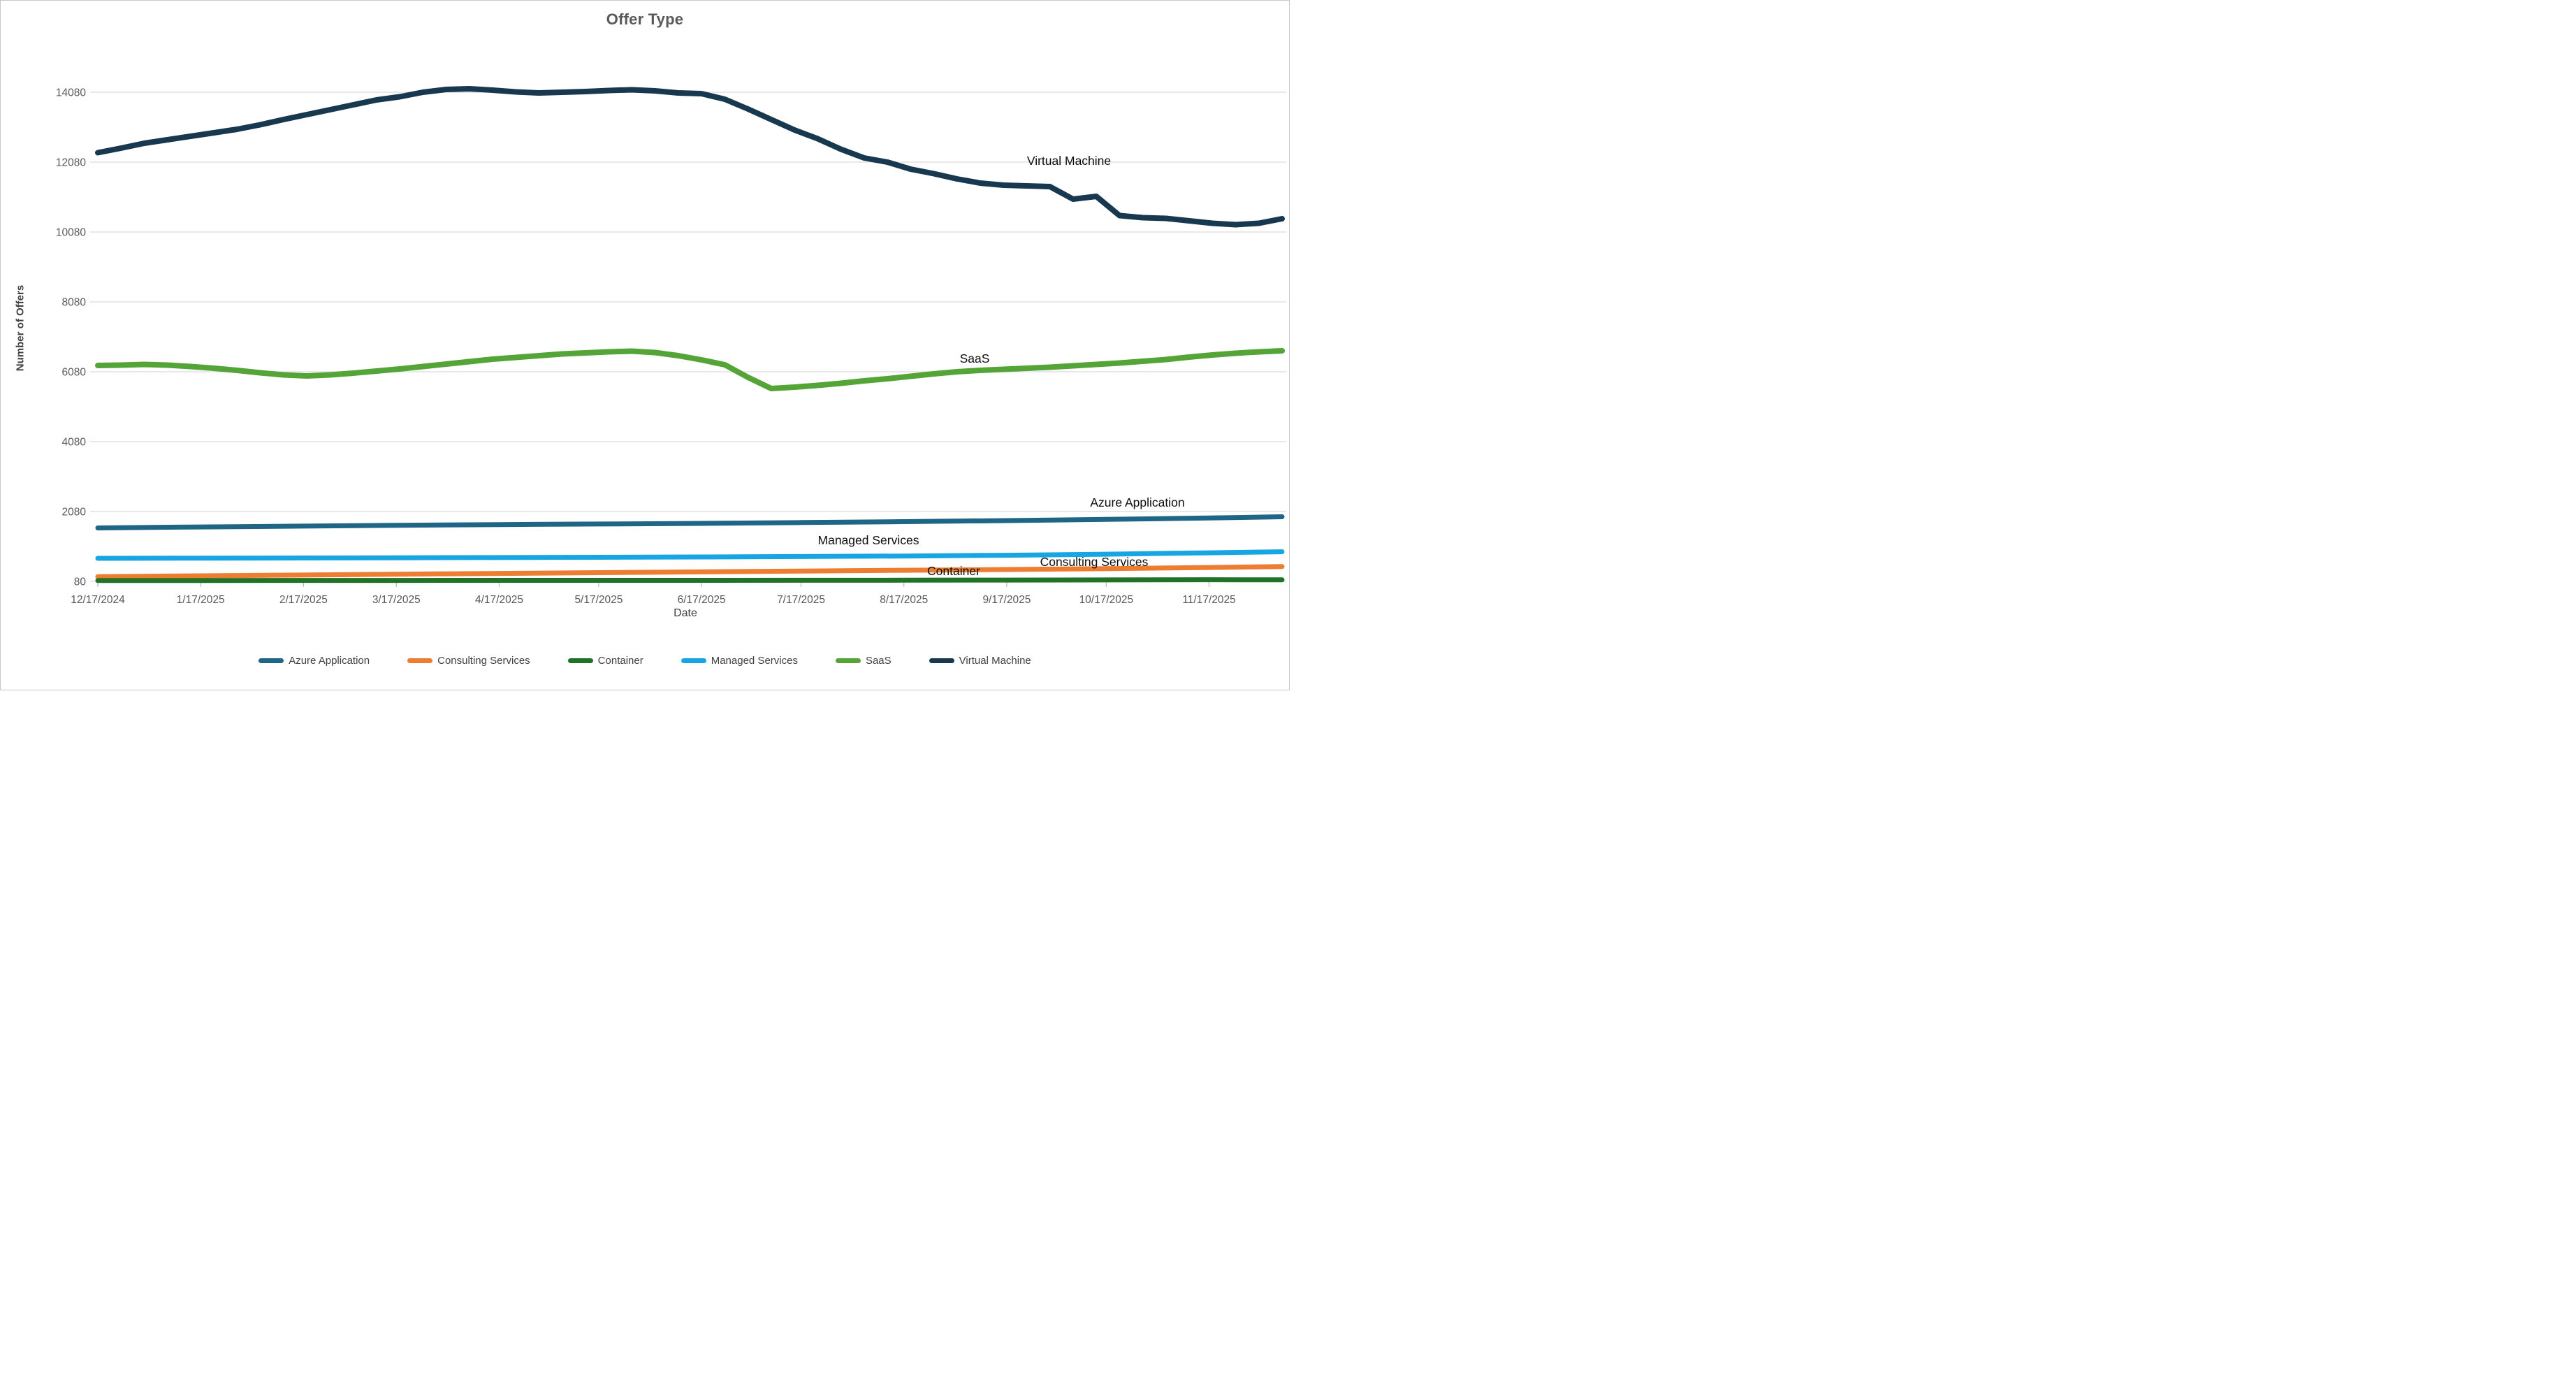 This screenshot has width=2576, height=1378. Describe the element at coordinates (690, 157) in the screenshot. I see `series-line-virtual-machine` at that location.